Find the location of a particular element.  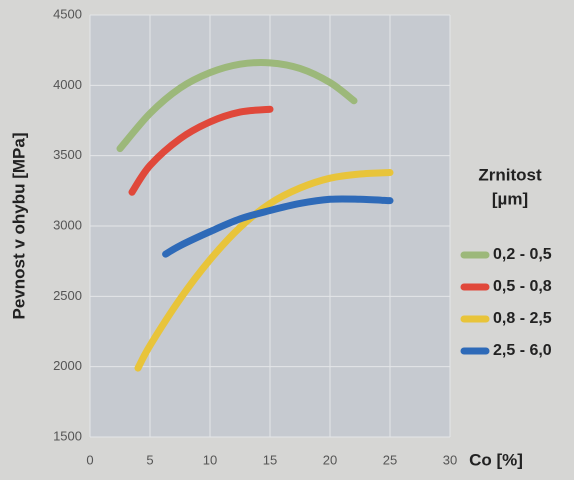

x-tick-label: 10 is located at coordinates (210, 459).